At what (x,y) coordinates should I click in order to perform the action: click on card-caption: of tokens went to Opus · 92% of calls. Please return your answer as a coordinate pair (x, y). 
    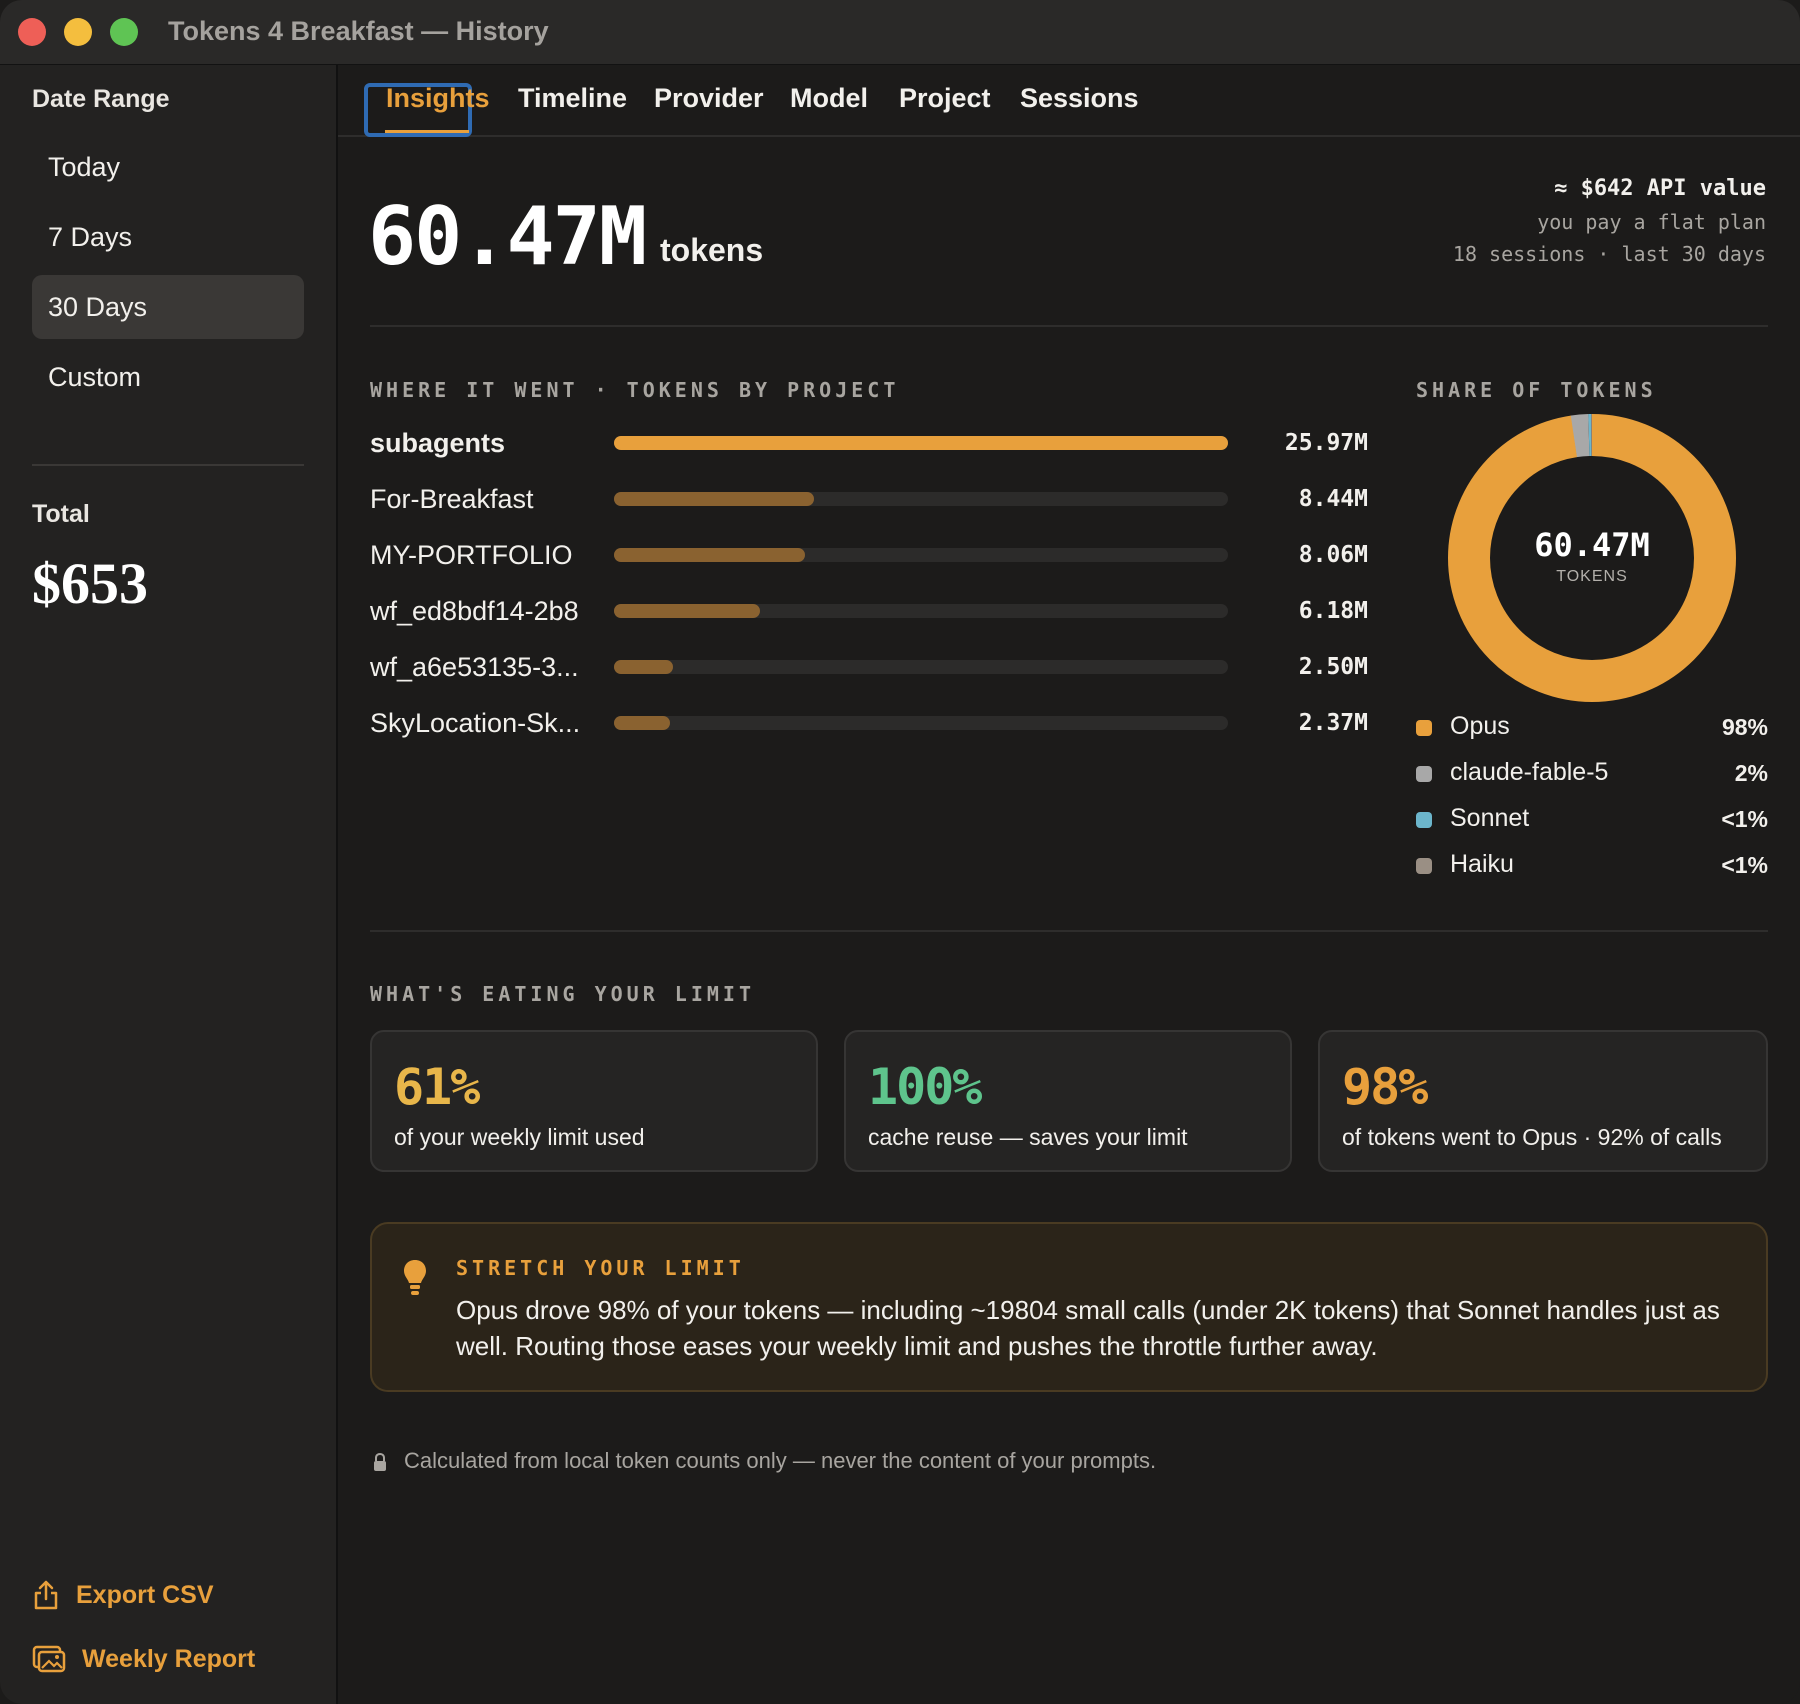
    Looking at the image, I should click on (1532, 1137).